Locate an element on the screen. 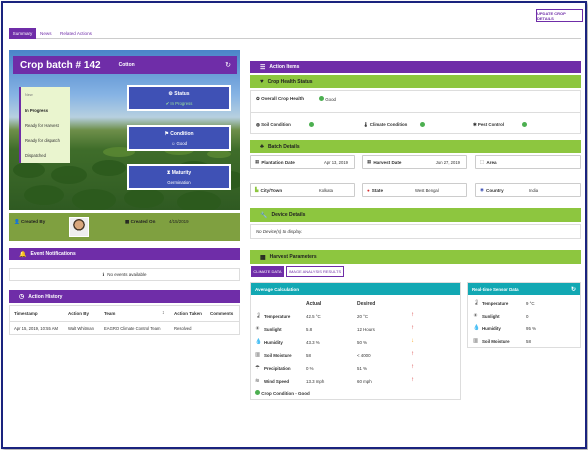 This screenshot has width=588, height=450. param-actual: 42.5 °C is located at coordinates (313, 316).